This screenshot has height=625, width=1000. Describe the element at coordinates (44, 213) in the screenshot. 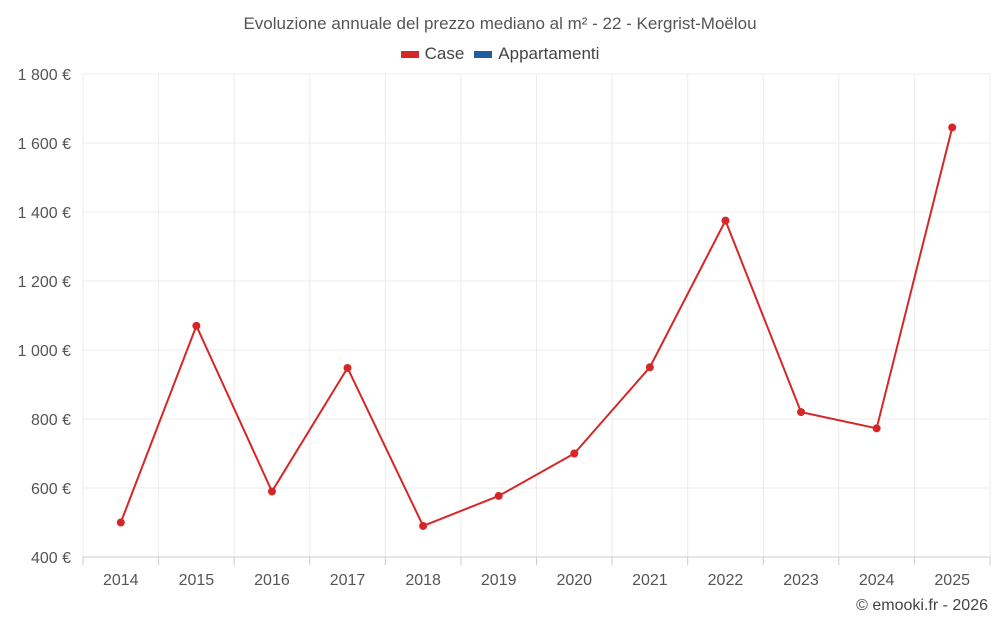

I see `y-tick-label: 1 400 €` at that location.